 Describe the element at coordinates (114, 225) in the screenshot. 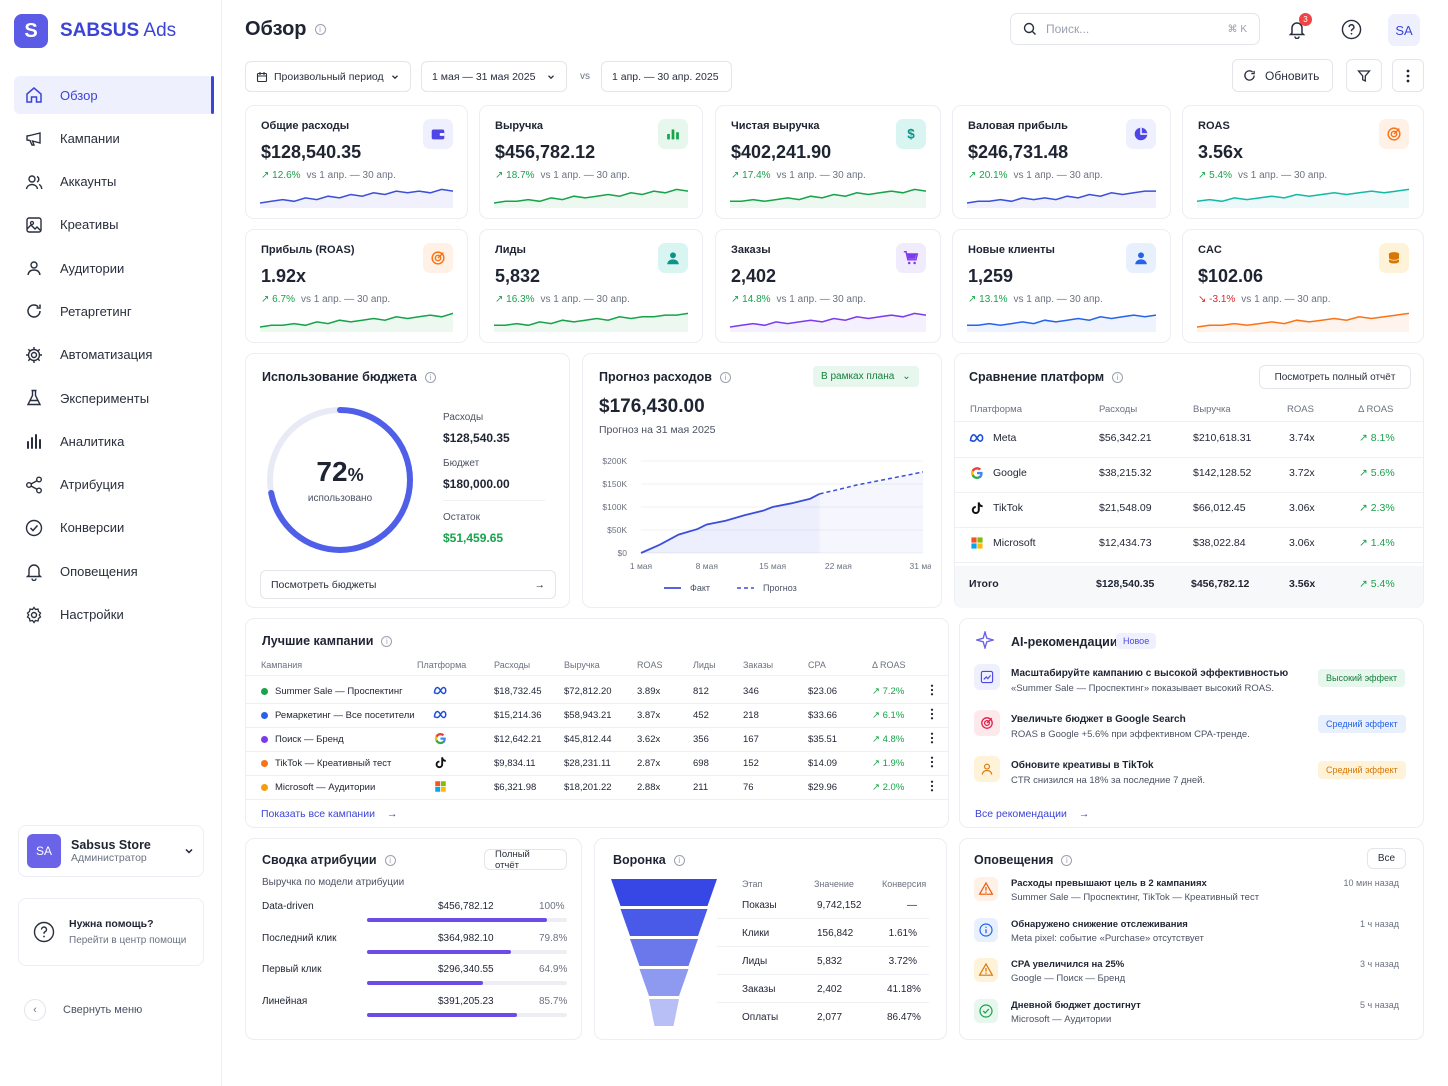

I see `sidebar-item-3: Креативы` at that location.